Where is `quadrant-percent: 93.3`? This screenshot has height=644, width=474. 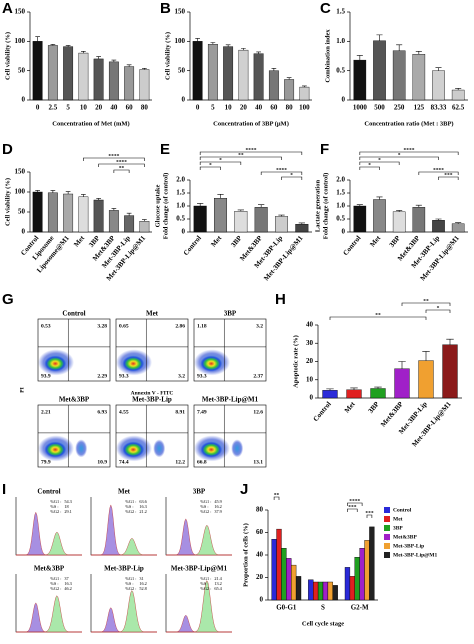
quadrant-percent: 93.3 is located at coordinates (124, 376).